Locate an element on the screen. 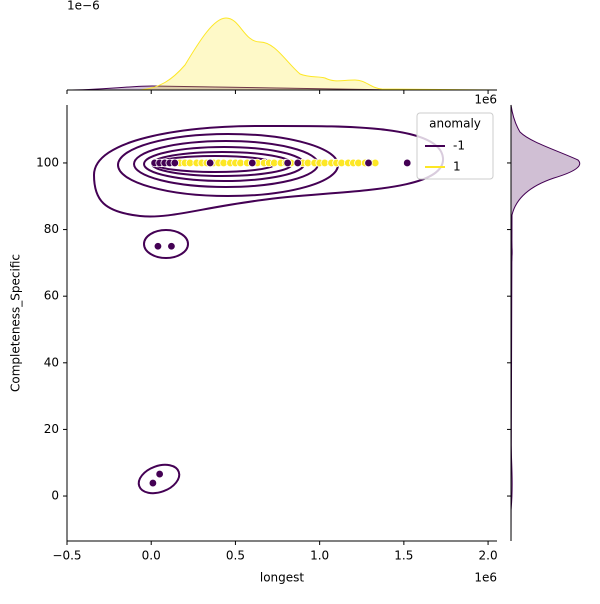  legend-label: -1 is located at coordinates (459, 146).